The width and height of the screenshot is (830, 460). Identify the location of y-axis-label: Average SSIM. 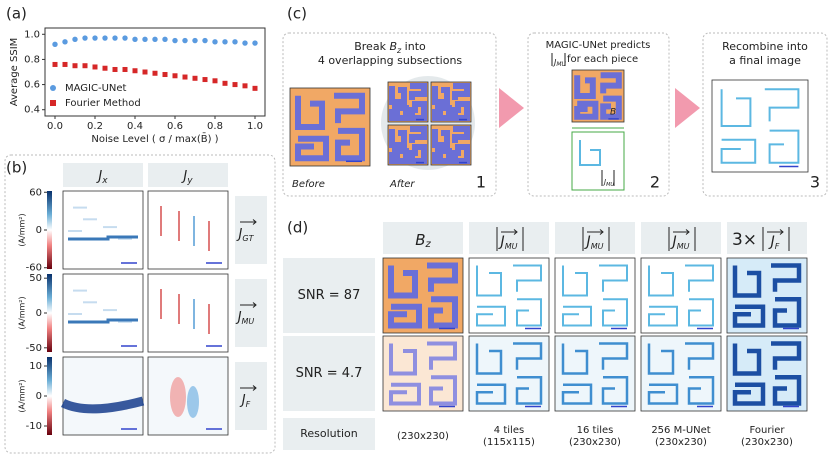
(14, 72).